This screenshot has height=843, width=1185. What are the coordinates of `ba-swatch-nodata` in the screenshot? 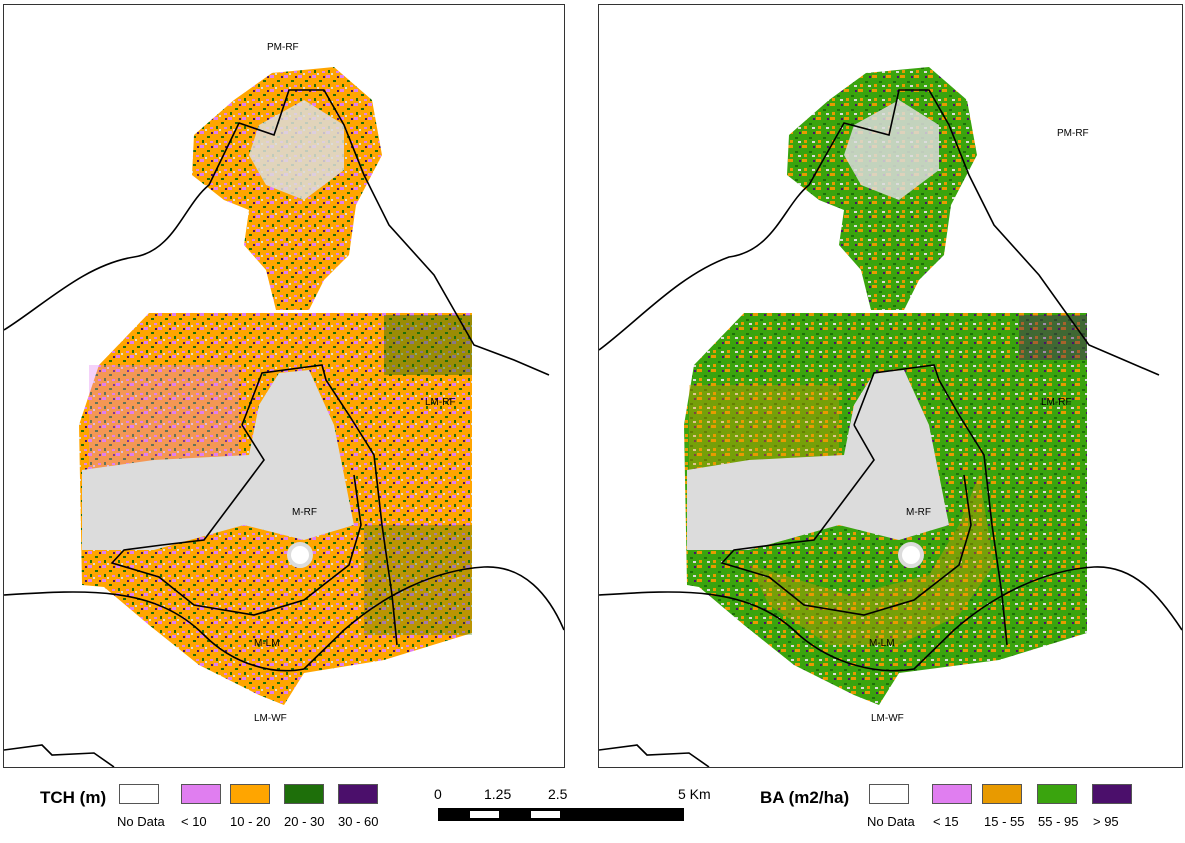 It's located at (889, 794).